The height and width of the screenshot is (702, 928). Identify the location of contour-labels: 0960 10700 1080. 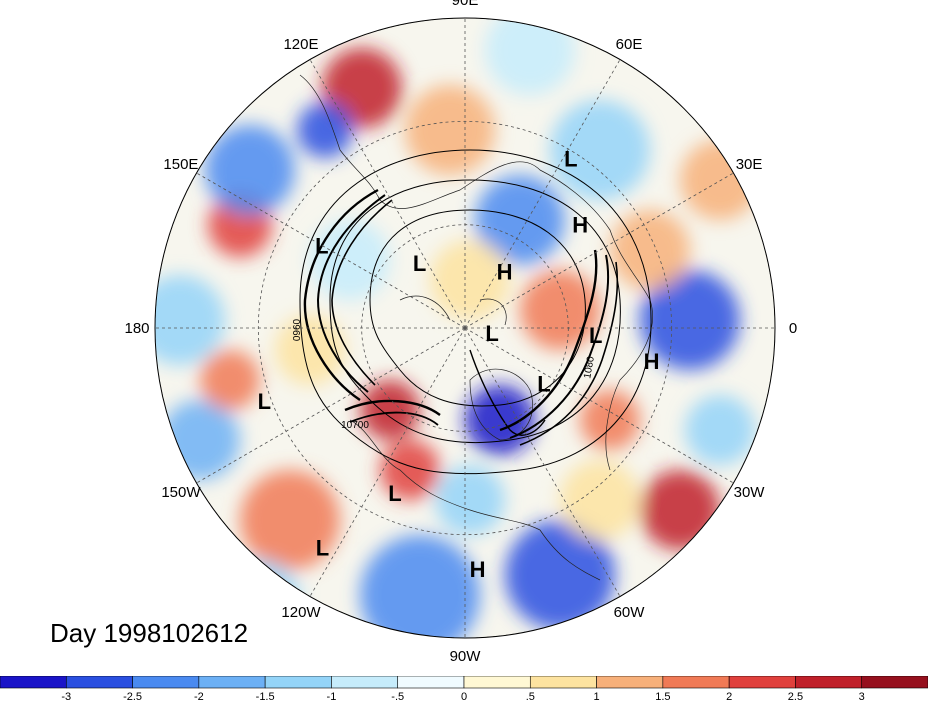
(444, 374).